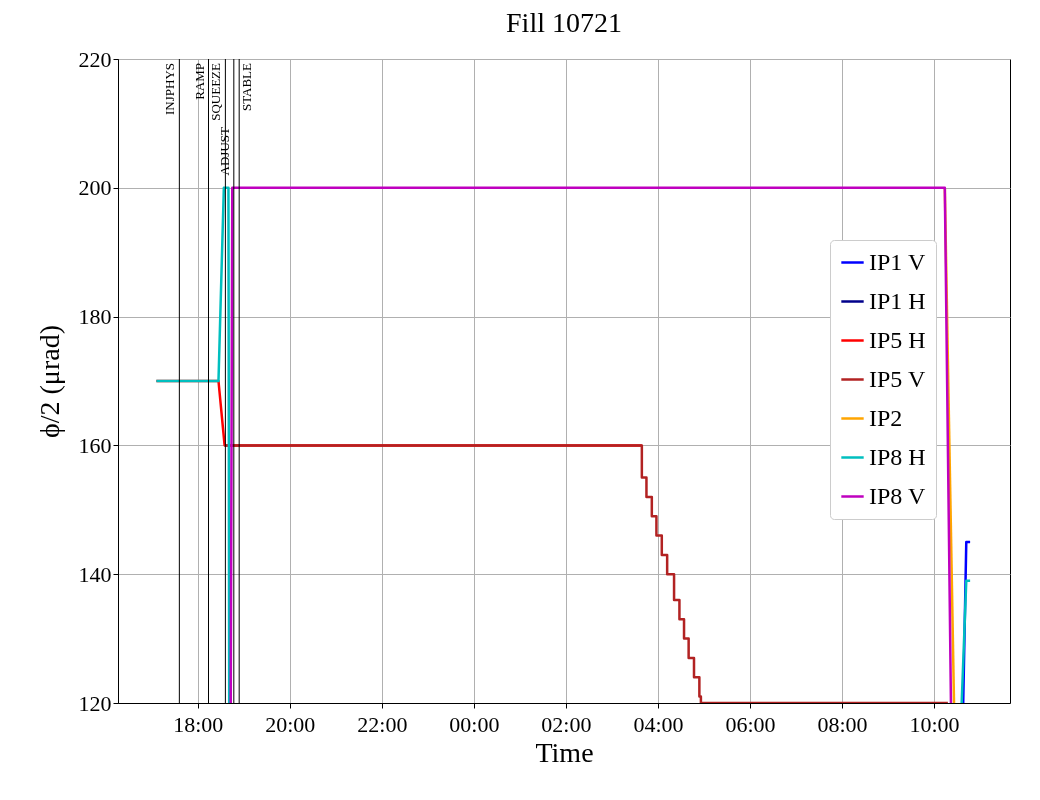  Describe the element at coordinates (198, 724) in the screenshot. I see `x-tick-label: 18:00` at that location.